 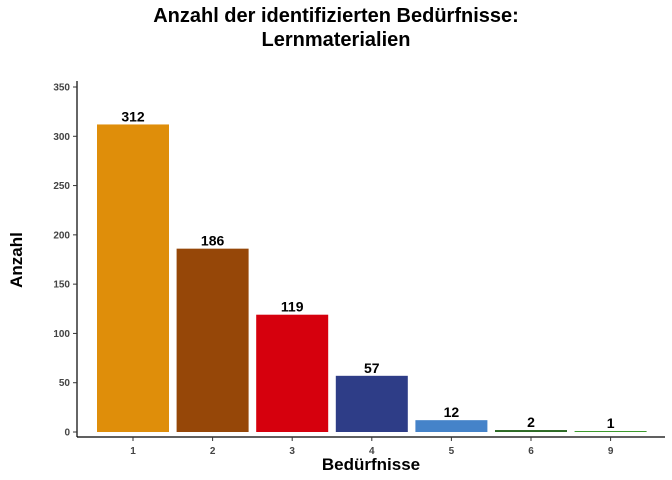 What do you see at coordinates (133, 116) in the screenshot?
I see `data-label-1: 312` at bounding box center [133, 116].